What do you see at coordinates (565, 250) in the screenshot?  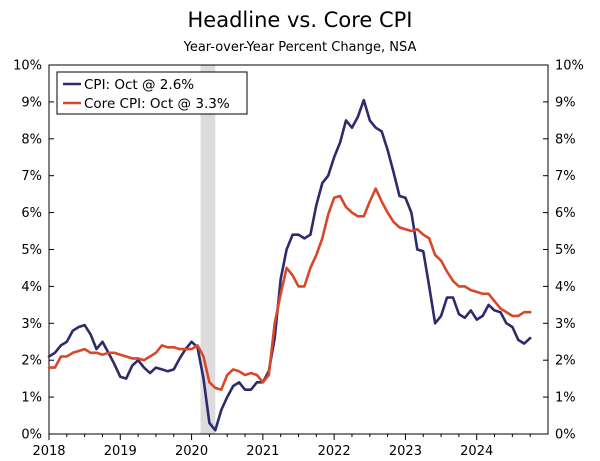 I see `y-tick-label-right: 5%` at bounding box center [565, 250].